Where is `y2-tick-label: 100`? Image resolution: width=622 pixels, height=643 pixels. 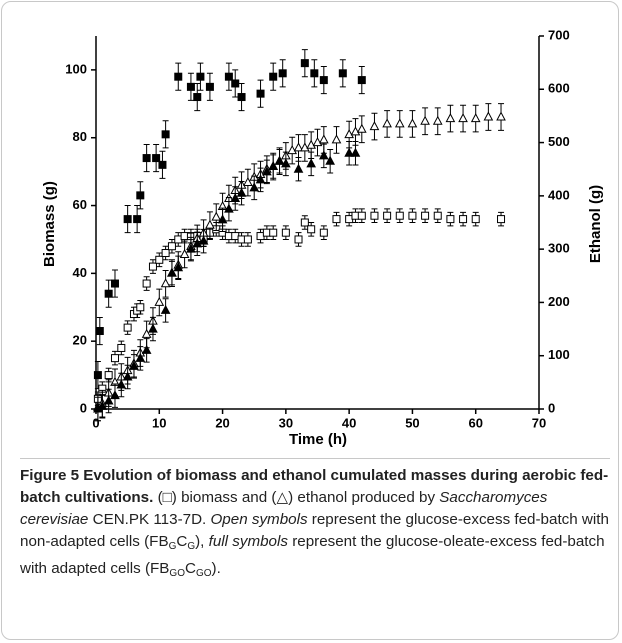 y2-tick-label: 100 is located at coordinates (559, 354).